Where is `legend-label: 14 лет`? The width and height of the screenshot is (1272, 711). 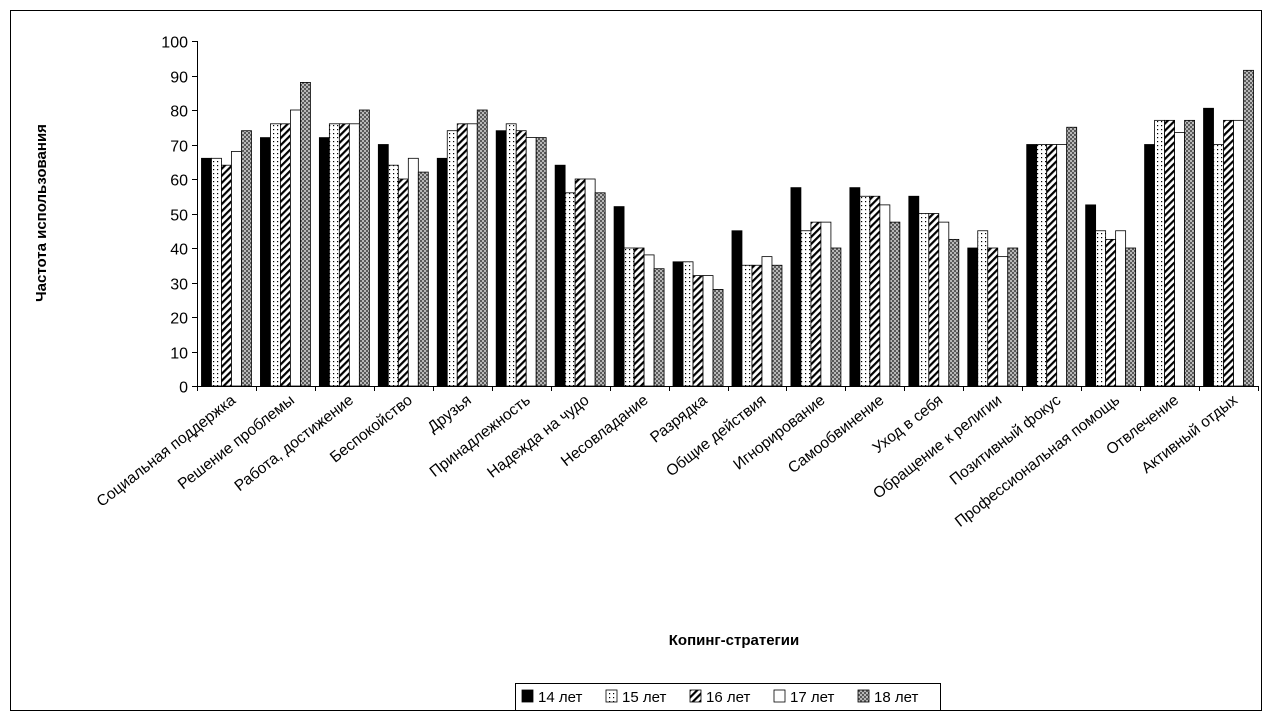 legend-label: 14 лет is located at coordinates (560, 697).